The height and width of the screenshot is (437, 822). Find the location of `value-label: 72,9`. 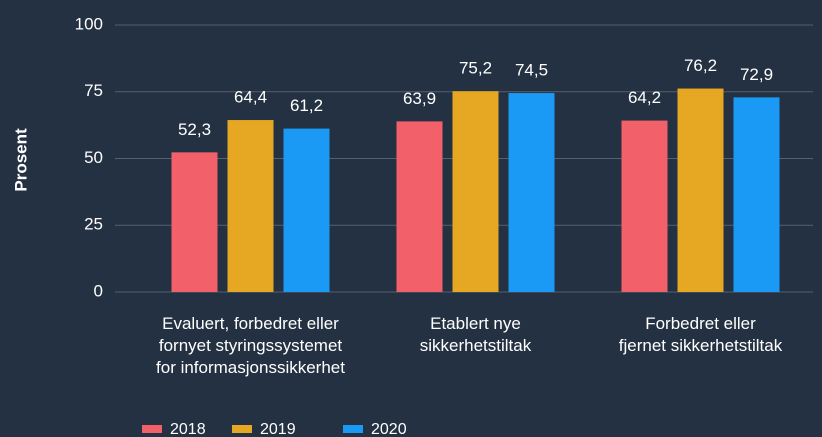

value-label: 72,9 is located at coordinates (756, 74).